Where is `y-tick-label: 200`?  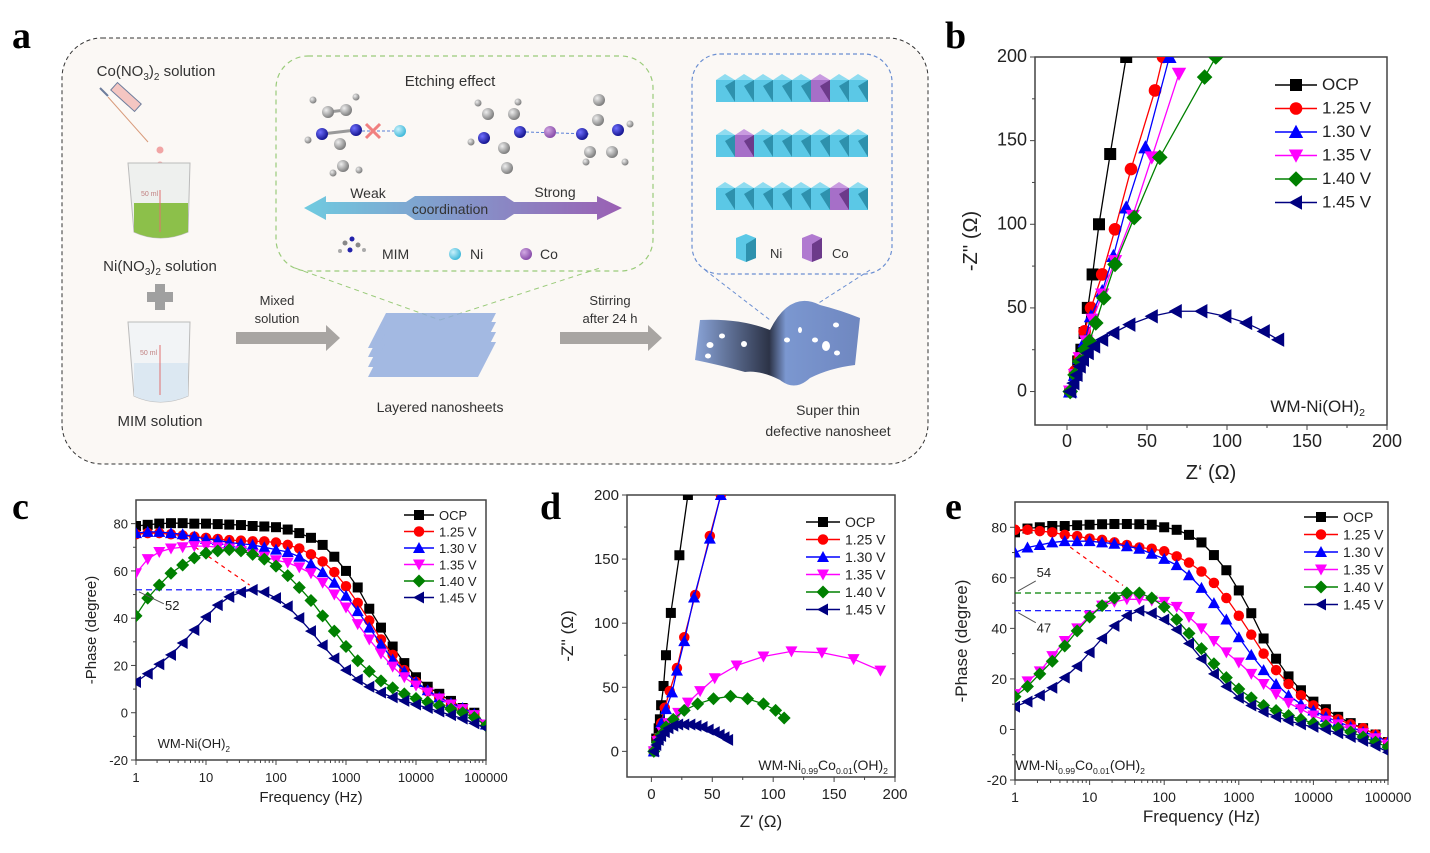
y-tick-label: 200 is located at coordinates (1012, 56).